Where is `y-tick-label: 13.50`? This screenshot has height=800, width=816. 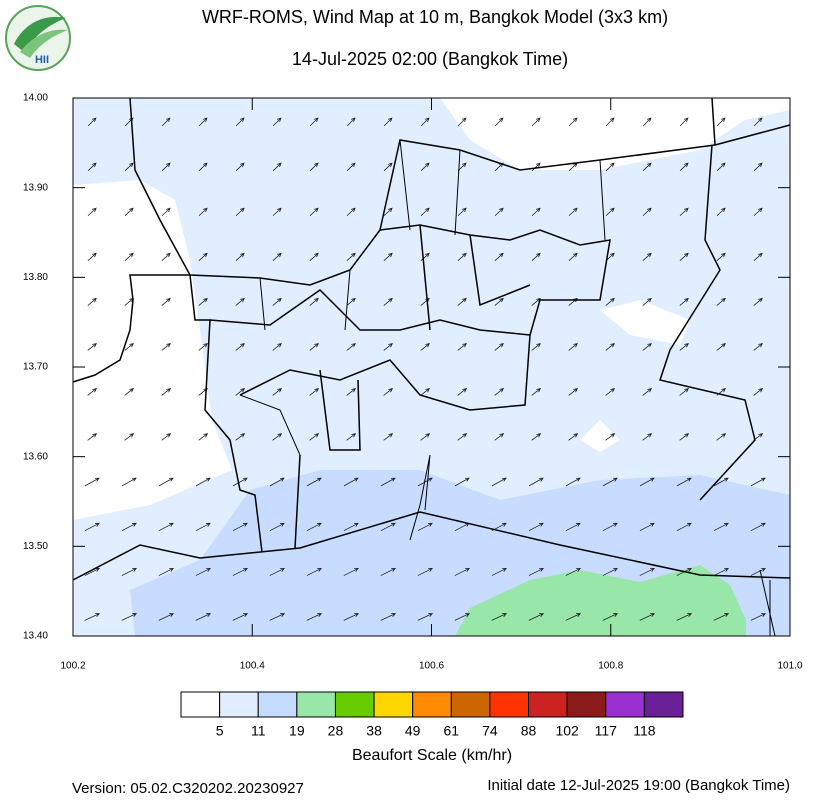 y-tick-label: 13.50 is located at coordinates (35, 546).